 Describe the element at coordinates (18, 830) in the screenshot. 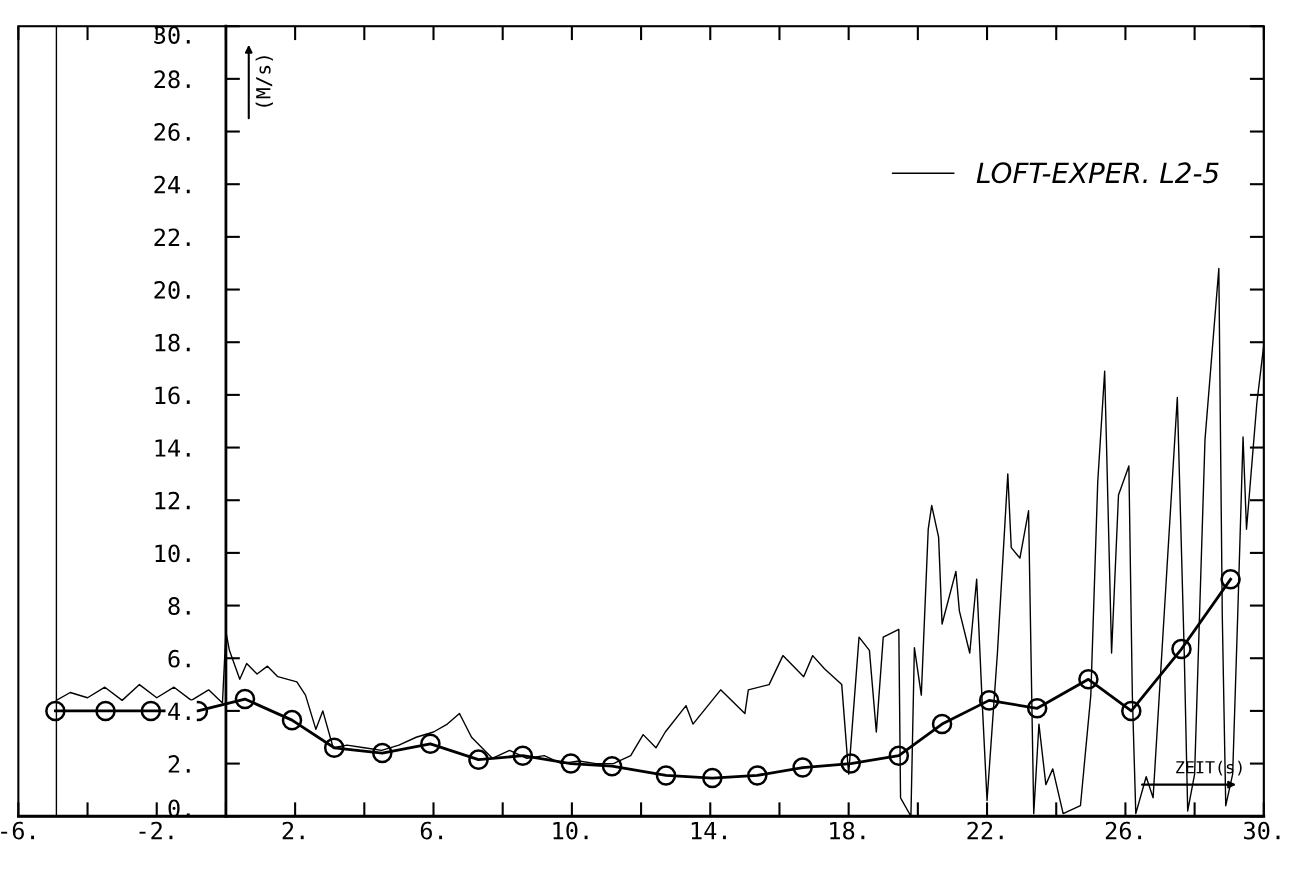

I see `x-tick-label: -6.` at that location.